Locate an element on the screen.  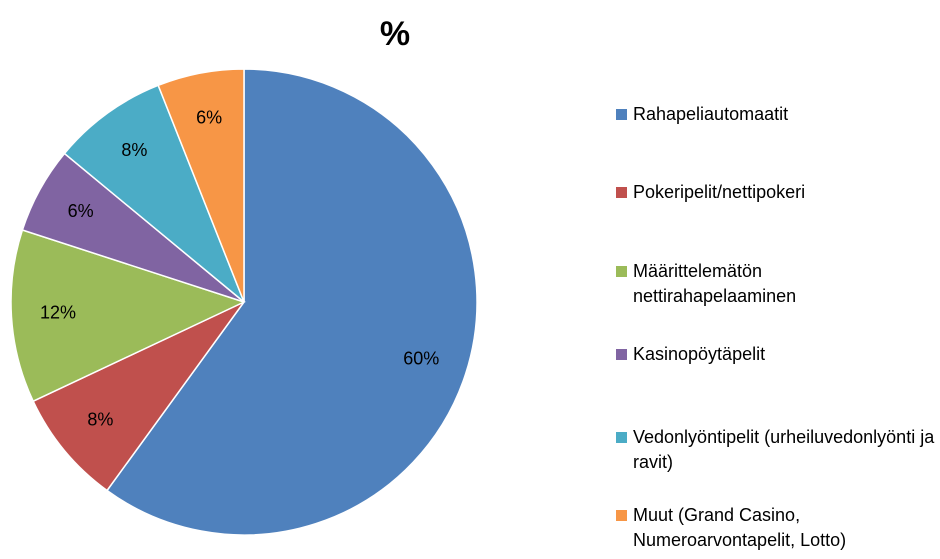
chart-title: % is located at coordinates (395, 34).